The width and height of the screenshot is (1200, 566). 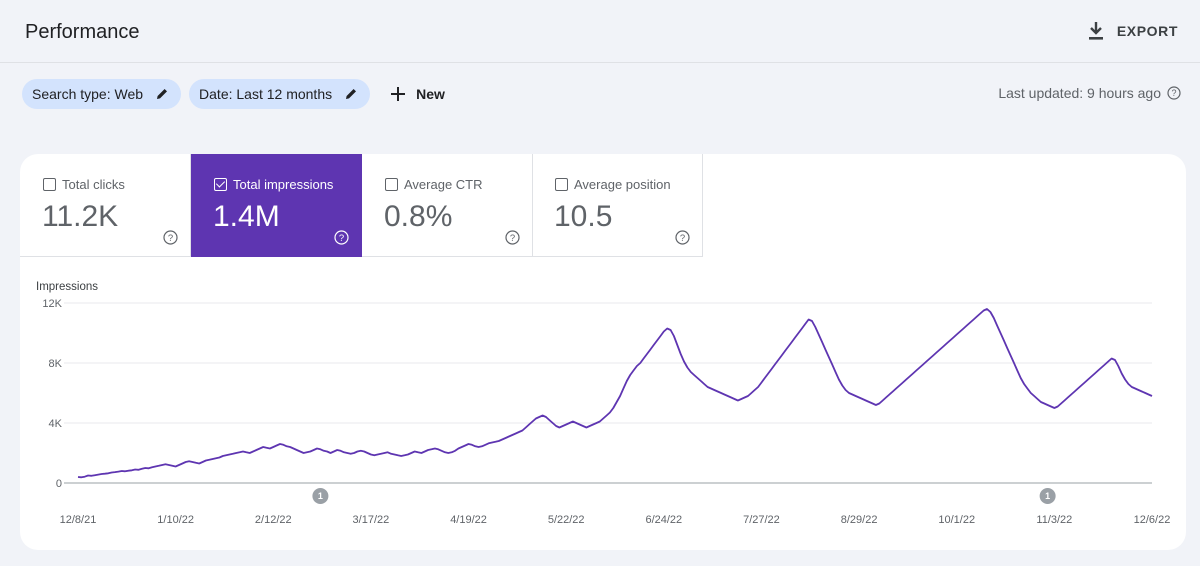 What do you see at coordinates (430, 94) in the screenshot?
I see `new-filter-label: New` at bounding box center [430, 94].